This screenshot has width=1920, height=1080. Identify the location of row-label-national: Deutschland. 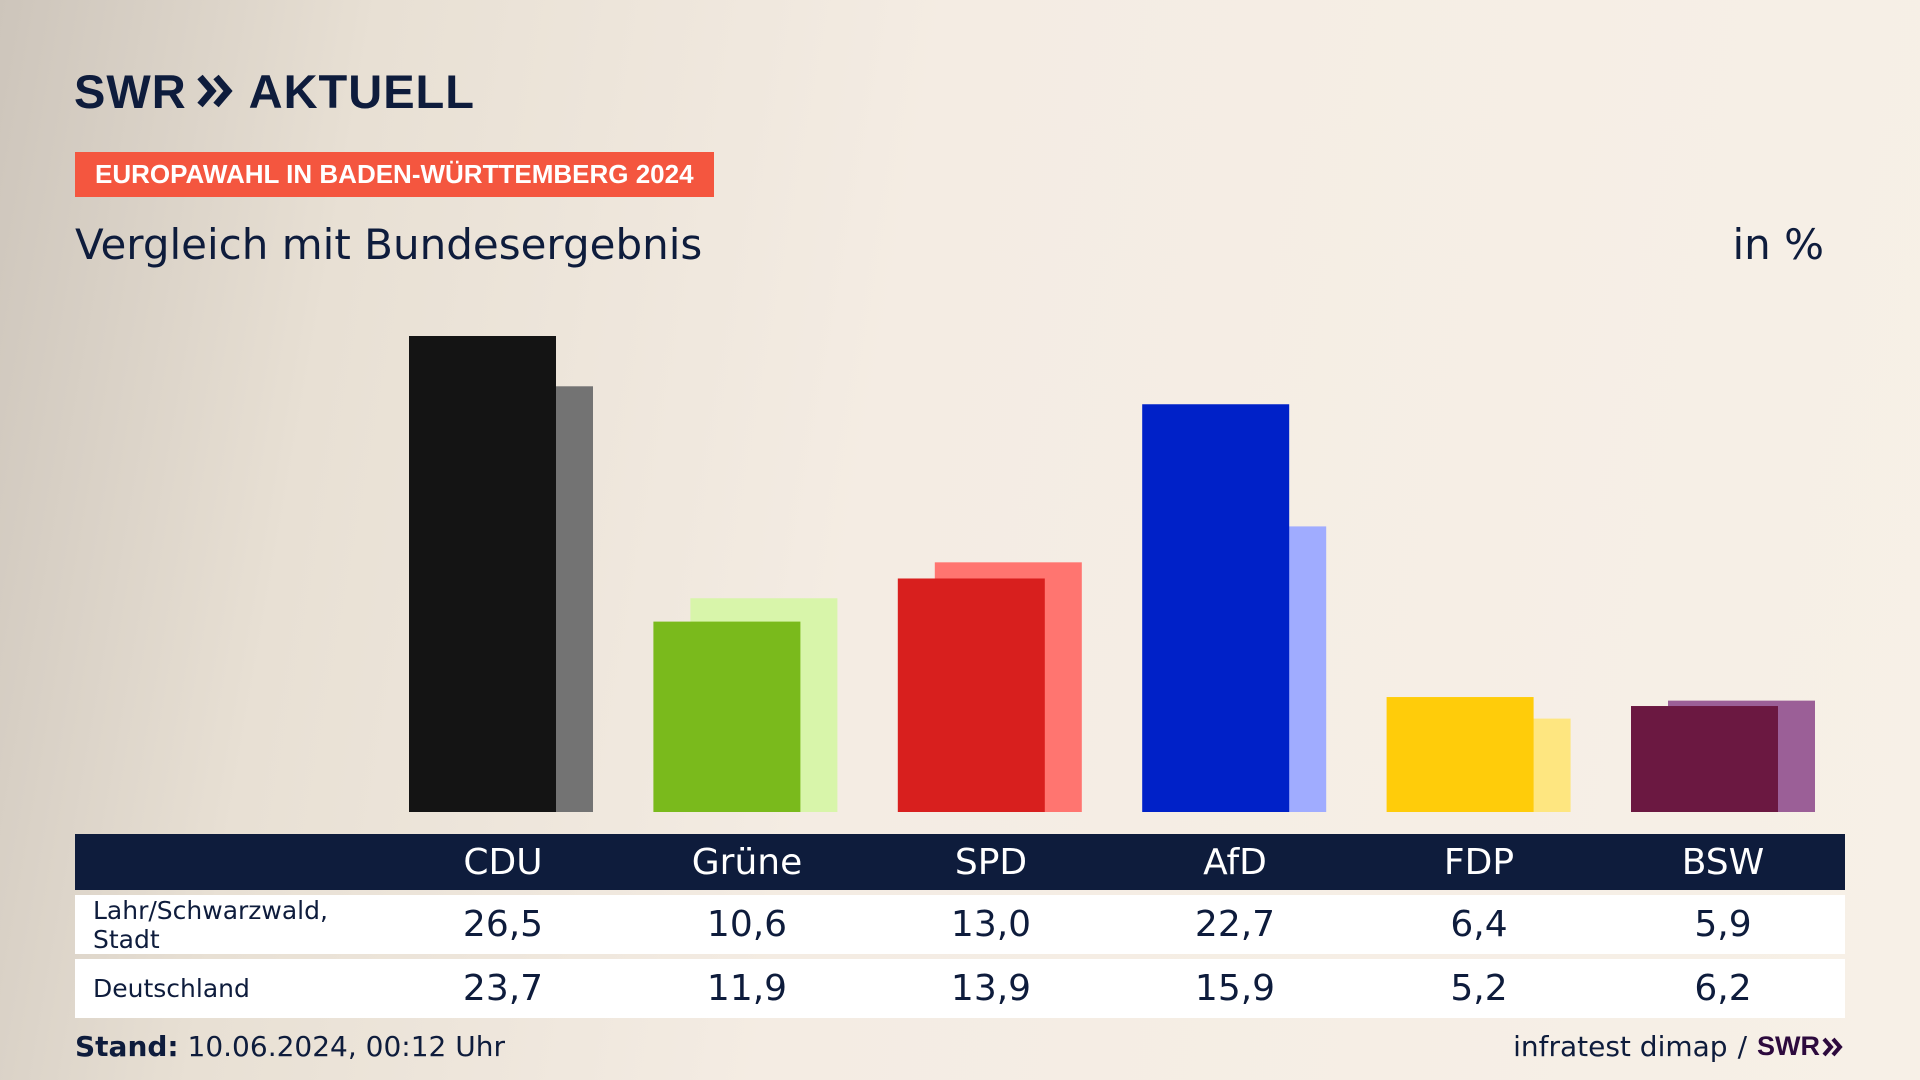
(171, 988).